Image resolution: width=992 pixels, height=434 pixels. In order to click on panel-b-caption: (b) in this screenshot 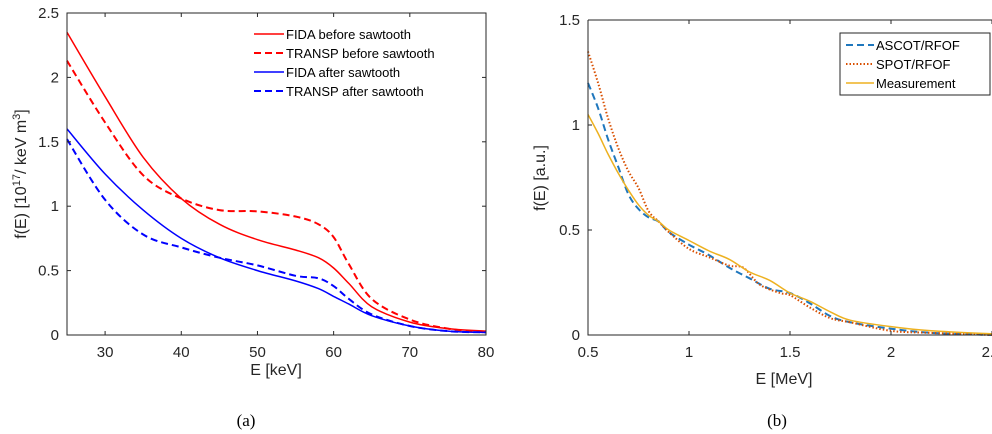, I will do `click(777, 420)`.